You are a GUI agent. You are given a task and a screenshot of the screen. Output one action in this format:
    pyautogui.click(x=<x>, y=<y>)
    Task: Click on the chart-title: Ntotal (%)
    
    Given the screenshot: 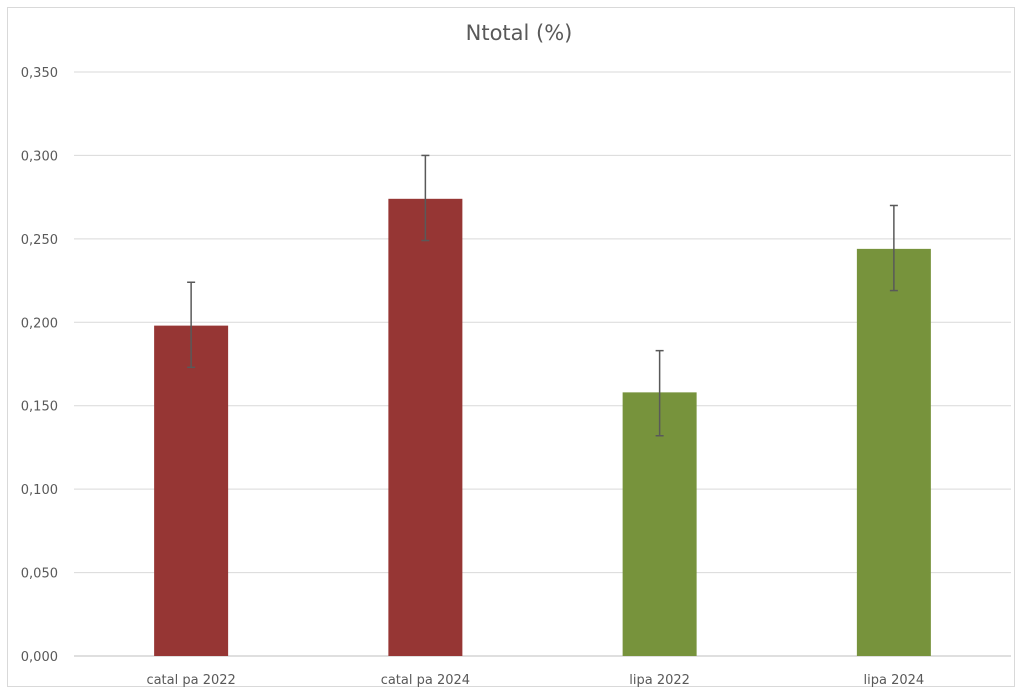 What is the action you would take?
    pyautogui.click(x=519, y=33)
    